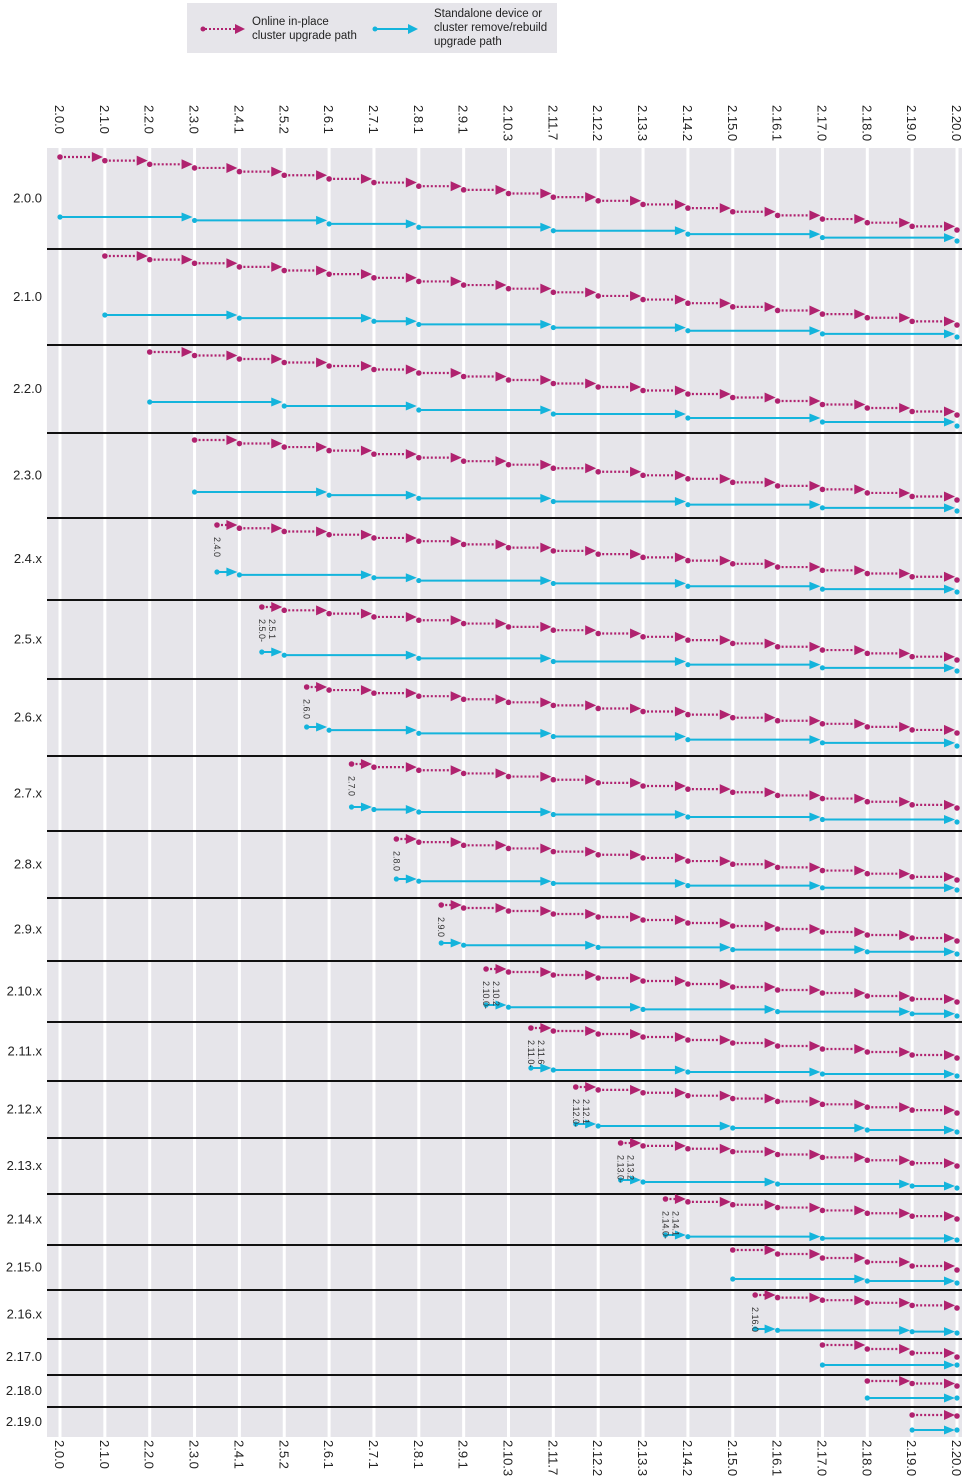  What do you see at coordinates (28, 558) in the screenshot?
I see `row-label: 2.4.x` at bounding box center [28, 558].